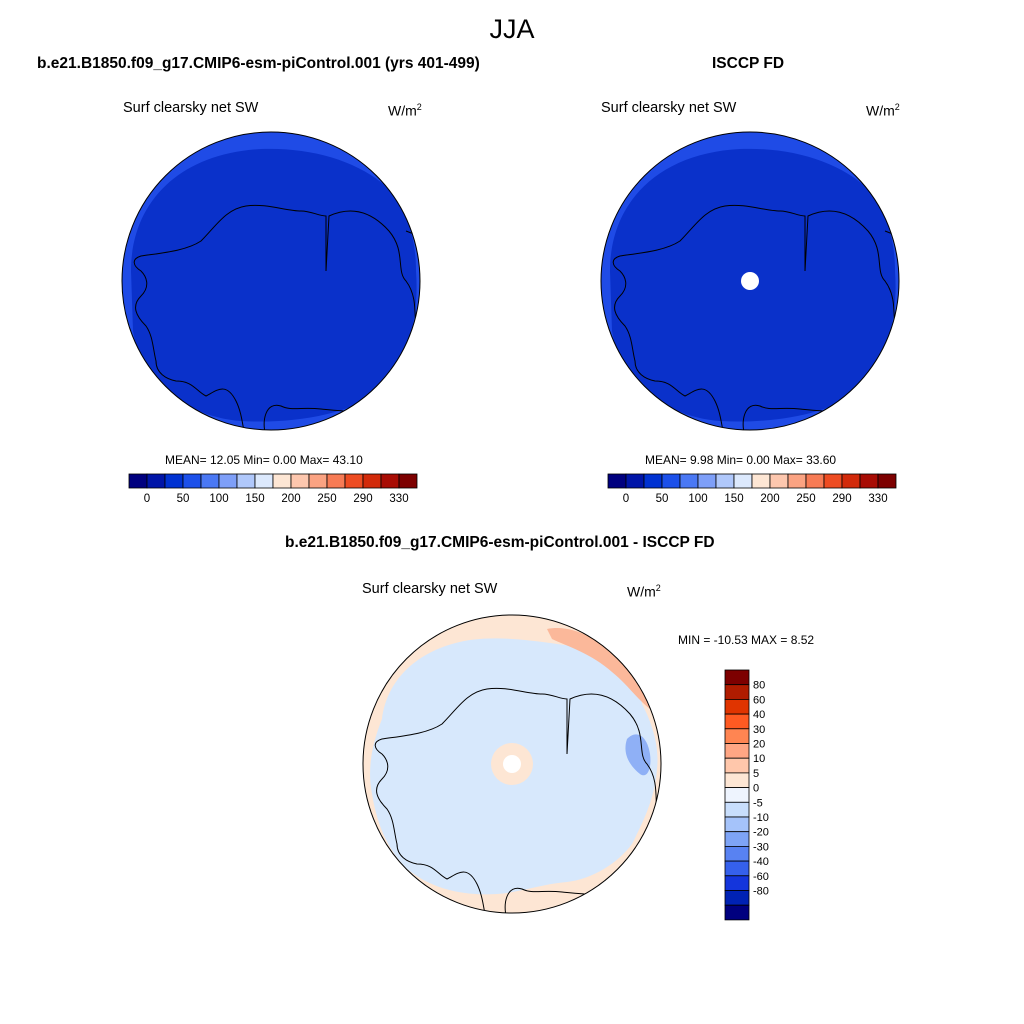 The width and height of the screenshot is (1024, 1024). Describe the element at coordinates (626, 499) in the screenshot. I see `obs-colorbar-tick-label: 0` at that location.